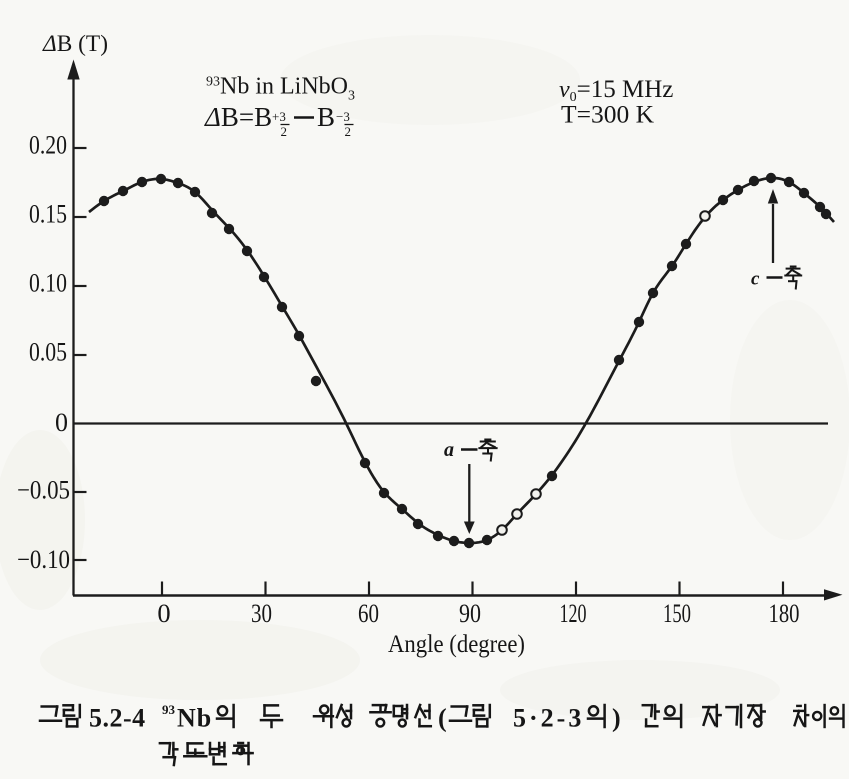 This screenshot has width=849, height=779. What do you see at coordinates (548, 718) in the screenshot?
I see `svg-text: 5·2-3` at bounding box center [548, 718].